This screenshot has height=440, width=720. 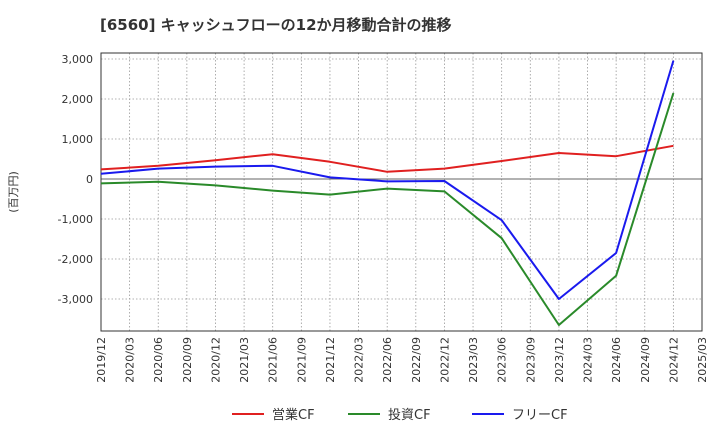 What do you see at coordinates (75, 219) in the screenshot?
I see `y-tick-label: -1,000` at bounding box center [75, 219].